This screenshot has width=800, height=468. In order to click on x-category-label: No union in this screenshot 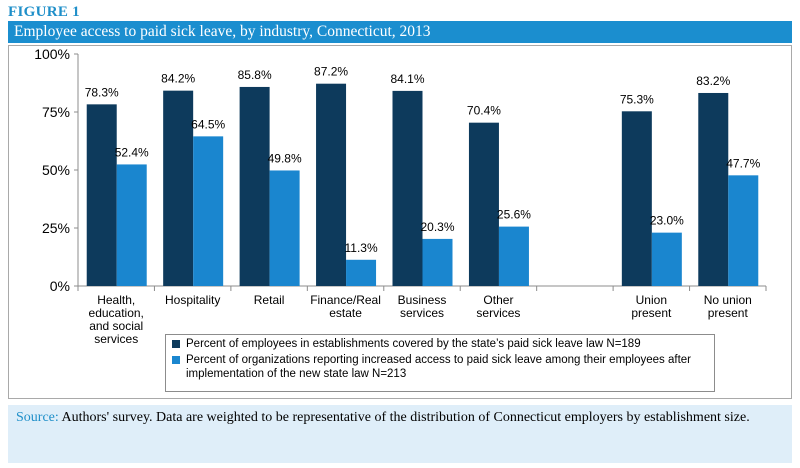, I will do `click(728, 300)`.